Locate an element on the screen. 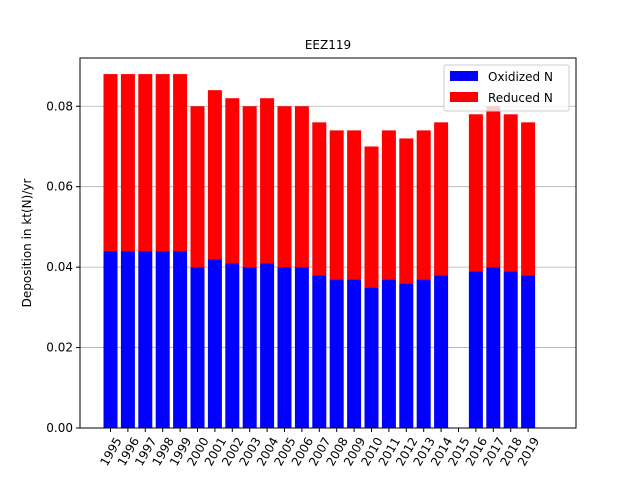 This screenshot has width=640, height=480. y-tick-label: 0.00 is located at coordinates (59, 428).